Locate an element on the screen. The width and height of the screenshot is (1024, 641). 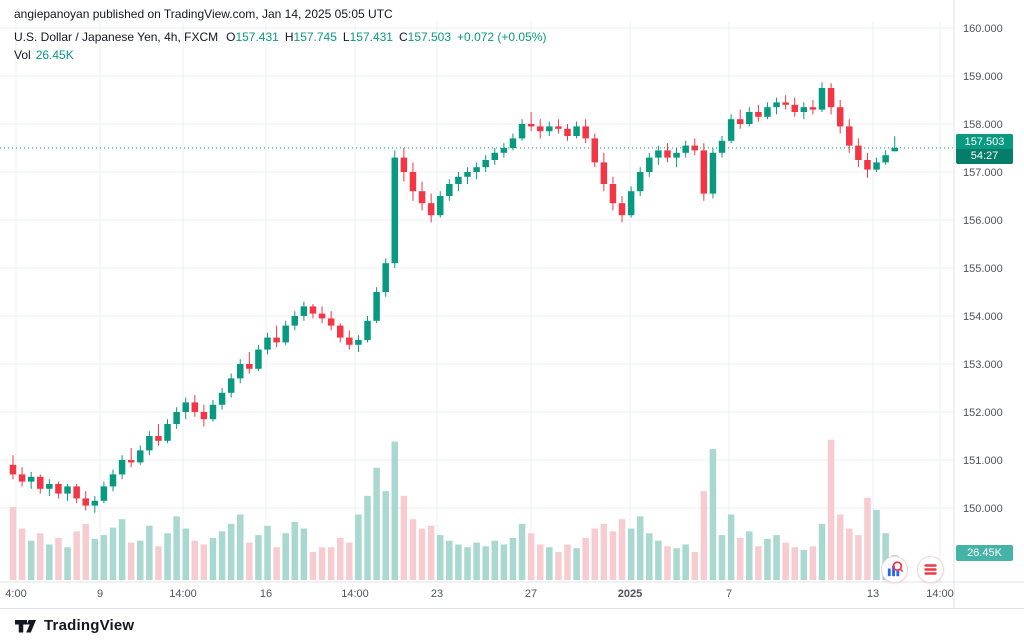
volume-value: 26.45K is located at coordinates (54, 55).